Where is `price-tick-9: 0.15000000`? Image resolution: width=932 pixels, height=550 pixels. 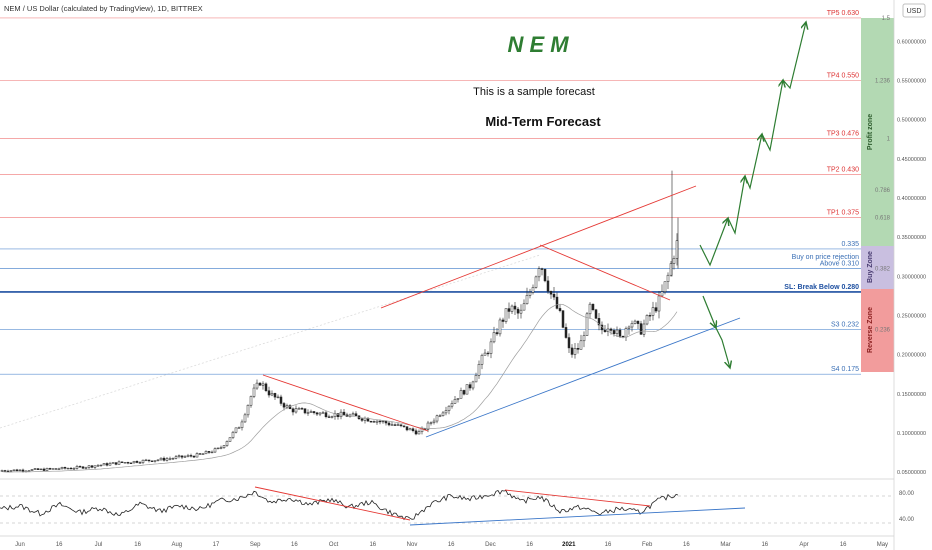 price-tick-9: 0.15000000 is located at coordinates (911, 395).